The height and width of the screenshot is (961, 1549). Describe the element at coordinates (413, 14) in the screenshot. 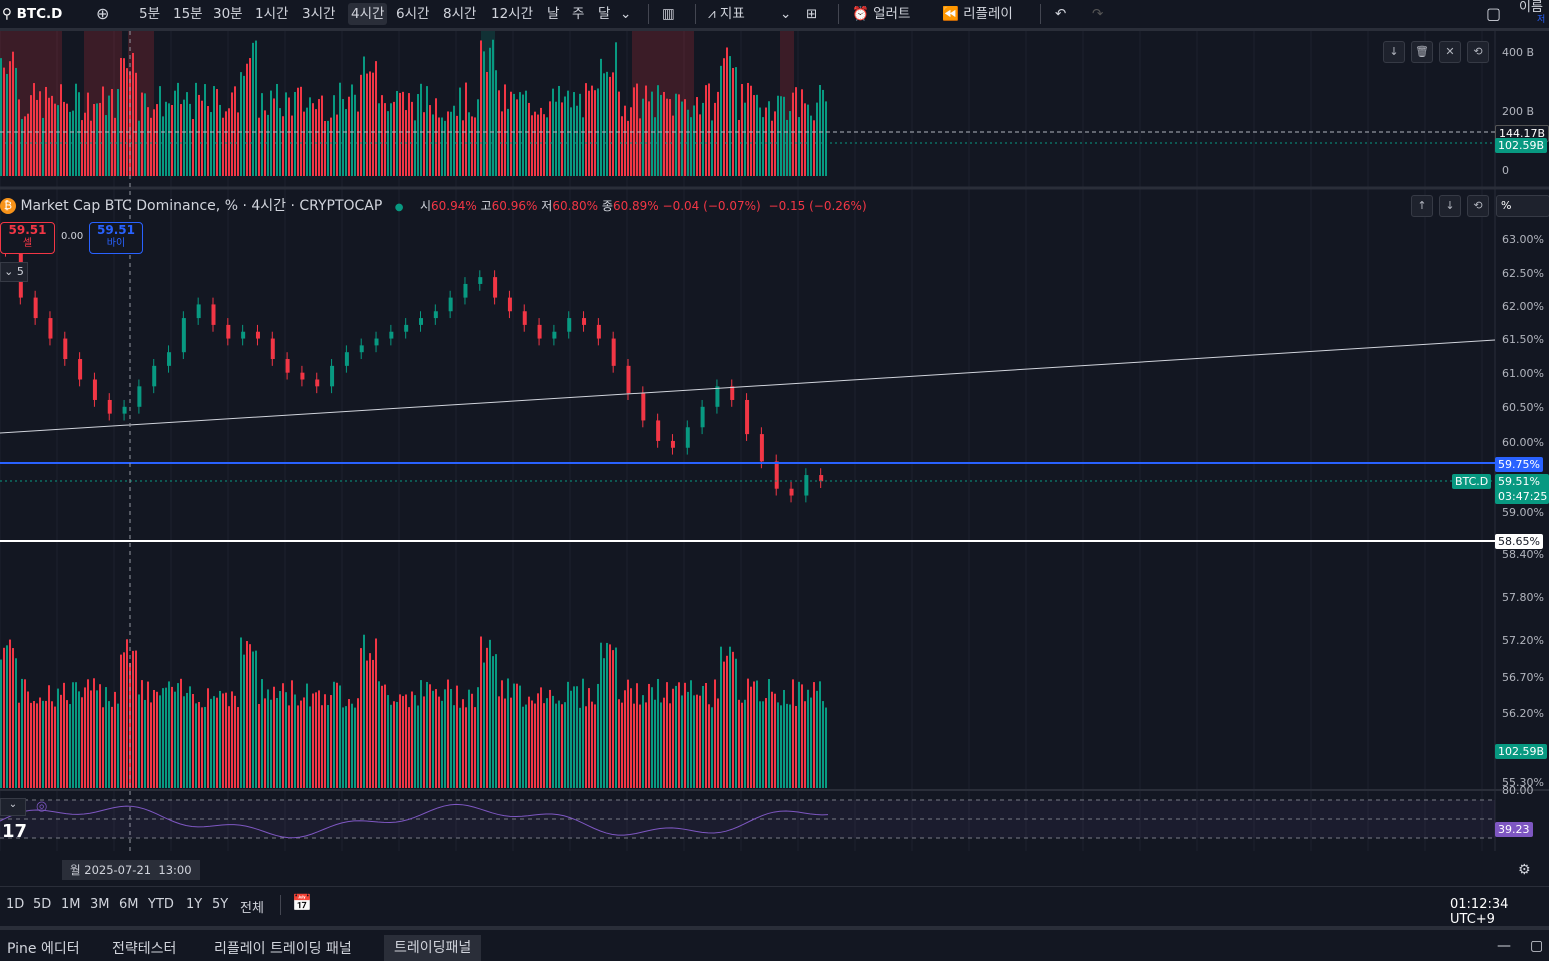

I see `interval-6: 6시간` at that location.